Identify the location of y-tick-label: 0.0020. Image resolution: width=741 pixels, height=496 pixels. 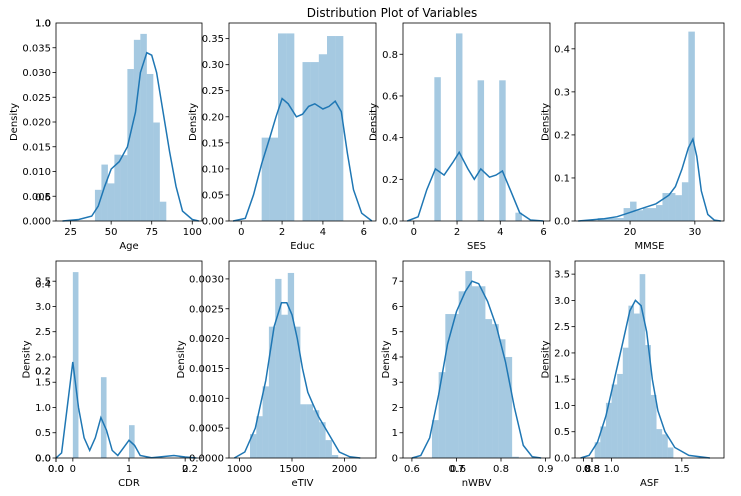
(206, 339).